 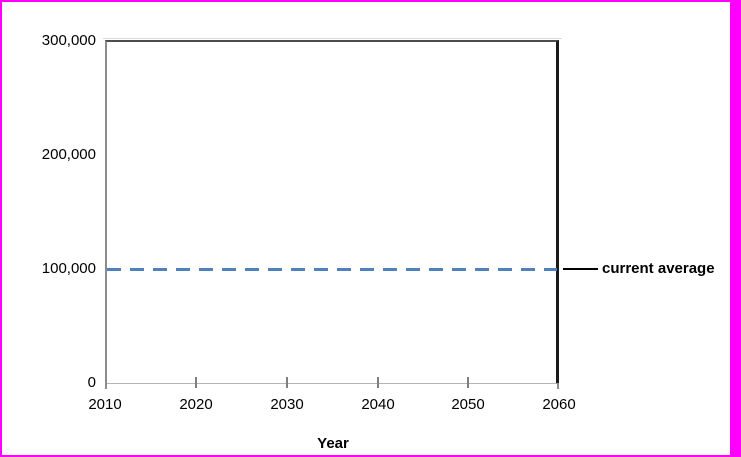 What do you see at coordinates (370, 1) in the screenshot?
I see `frame-border-top` at bounding box center [370, 1].